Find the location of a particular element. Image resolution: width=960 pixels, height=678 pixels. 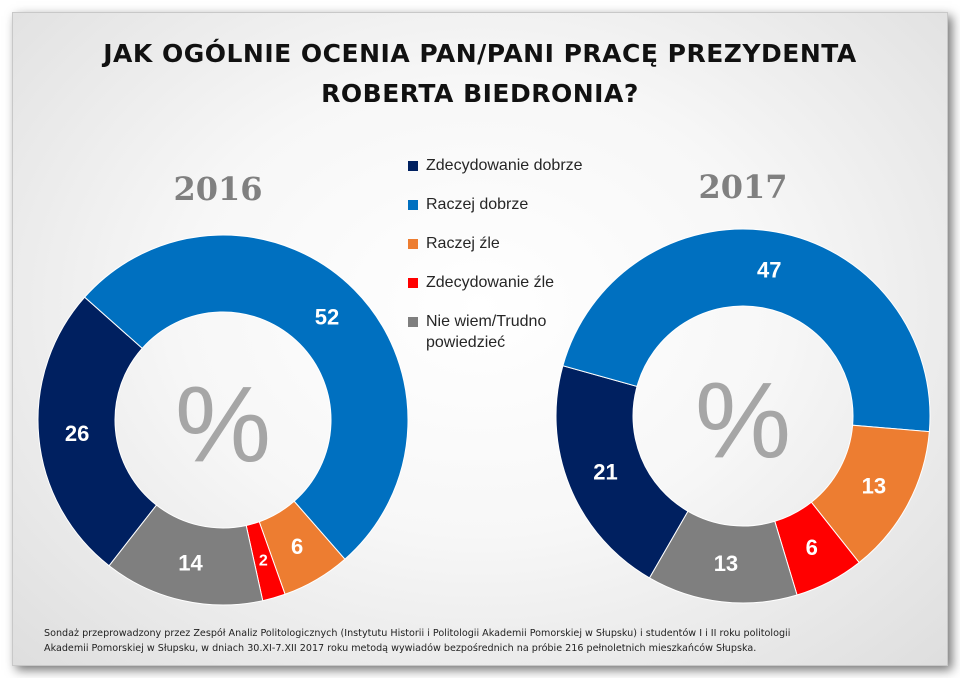

legend-label-raczej-zle: Raczej źle is located at coordinates (463, 243).